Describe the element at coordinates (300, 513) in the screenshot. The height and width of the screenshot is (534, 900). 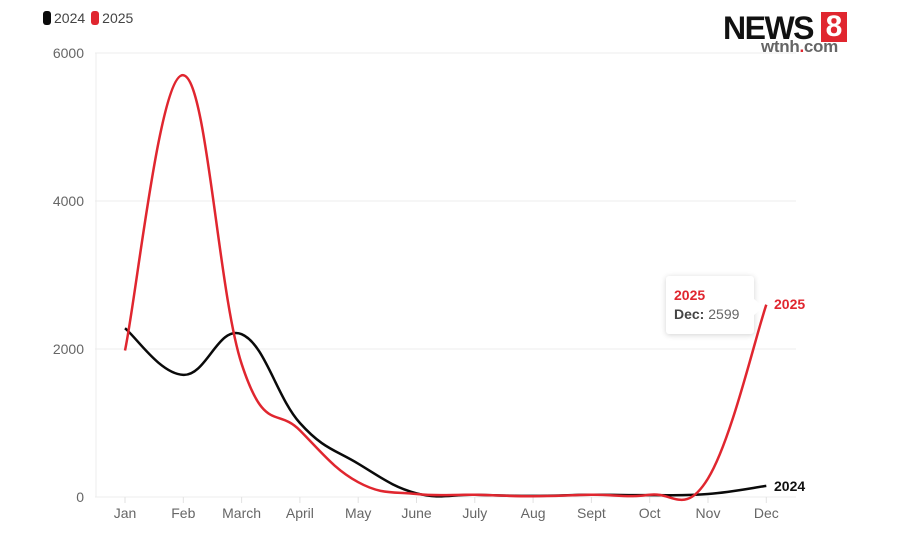
I see `x-tick-label: April` at that location.